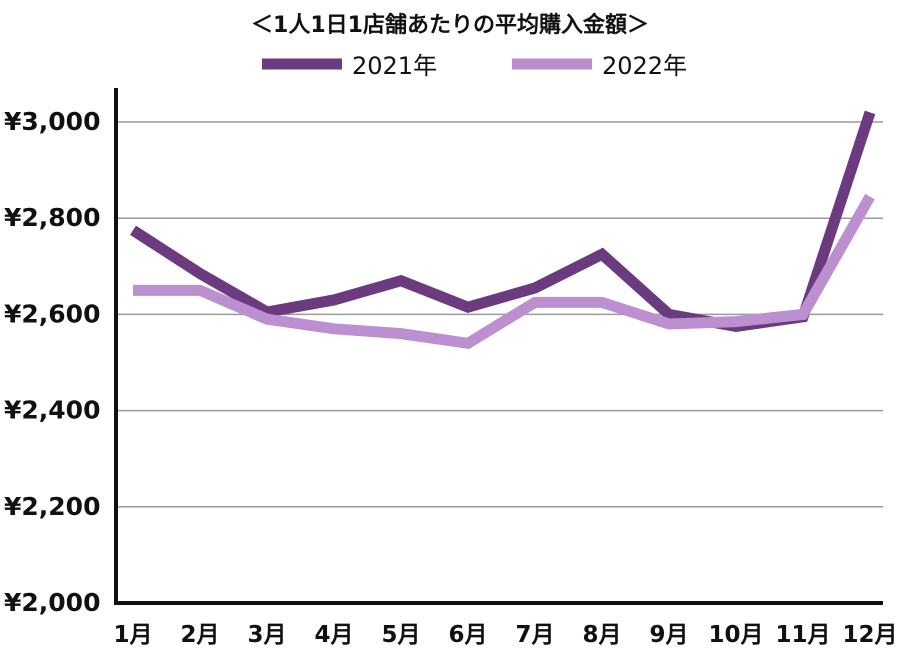  Describe the element at coordinates (474, 66) in the screenshot. I see `chart-legend: 2021年 2022年` at that location.